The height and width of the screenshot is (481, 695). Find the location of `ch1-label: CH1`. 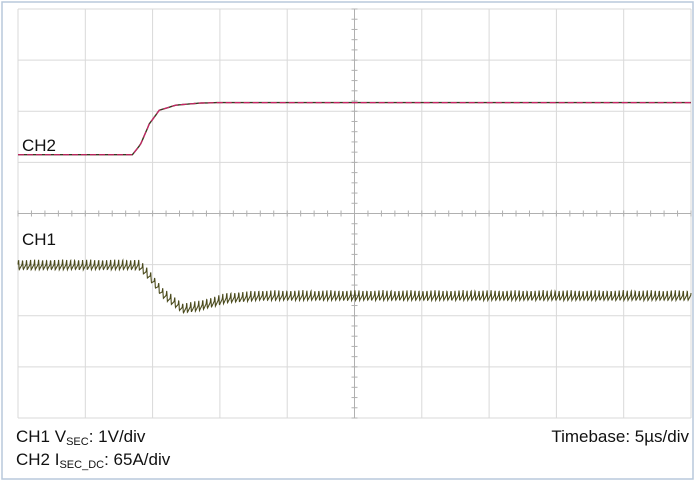

ch1-label: CH1 is located at coordinates (39, 239).